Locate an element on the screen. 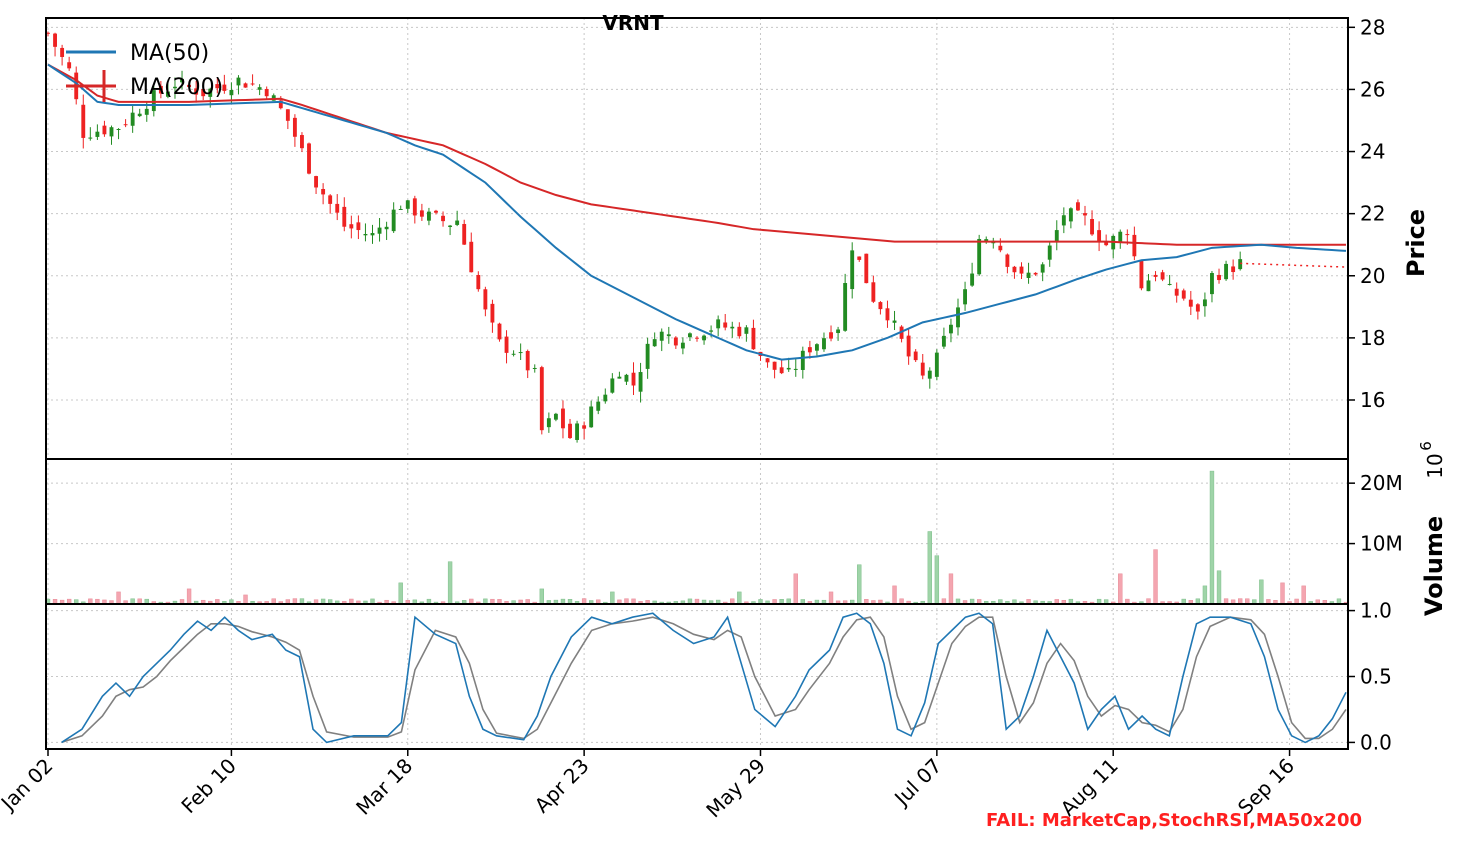 The image size is (1464, 855). stoch-layer is located at coordinates (704, 678).